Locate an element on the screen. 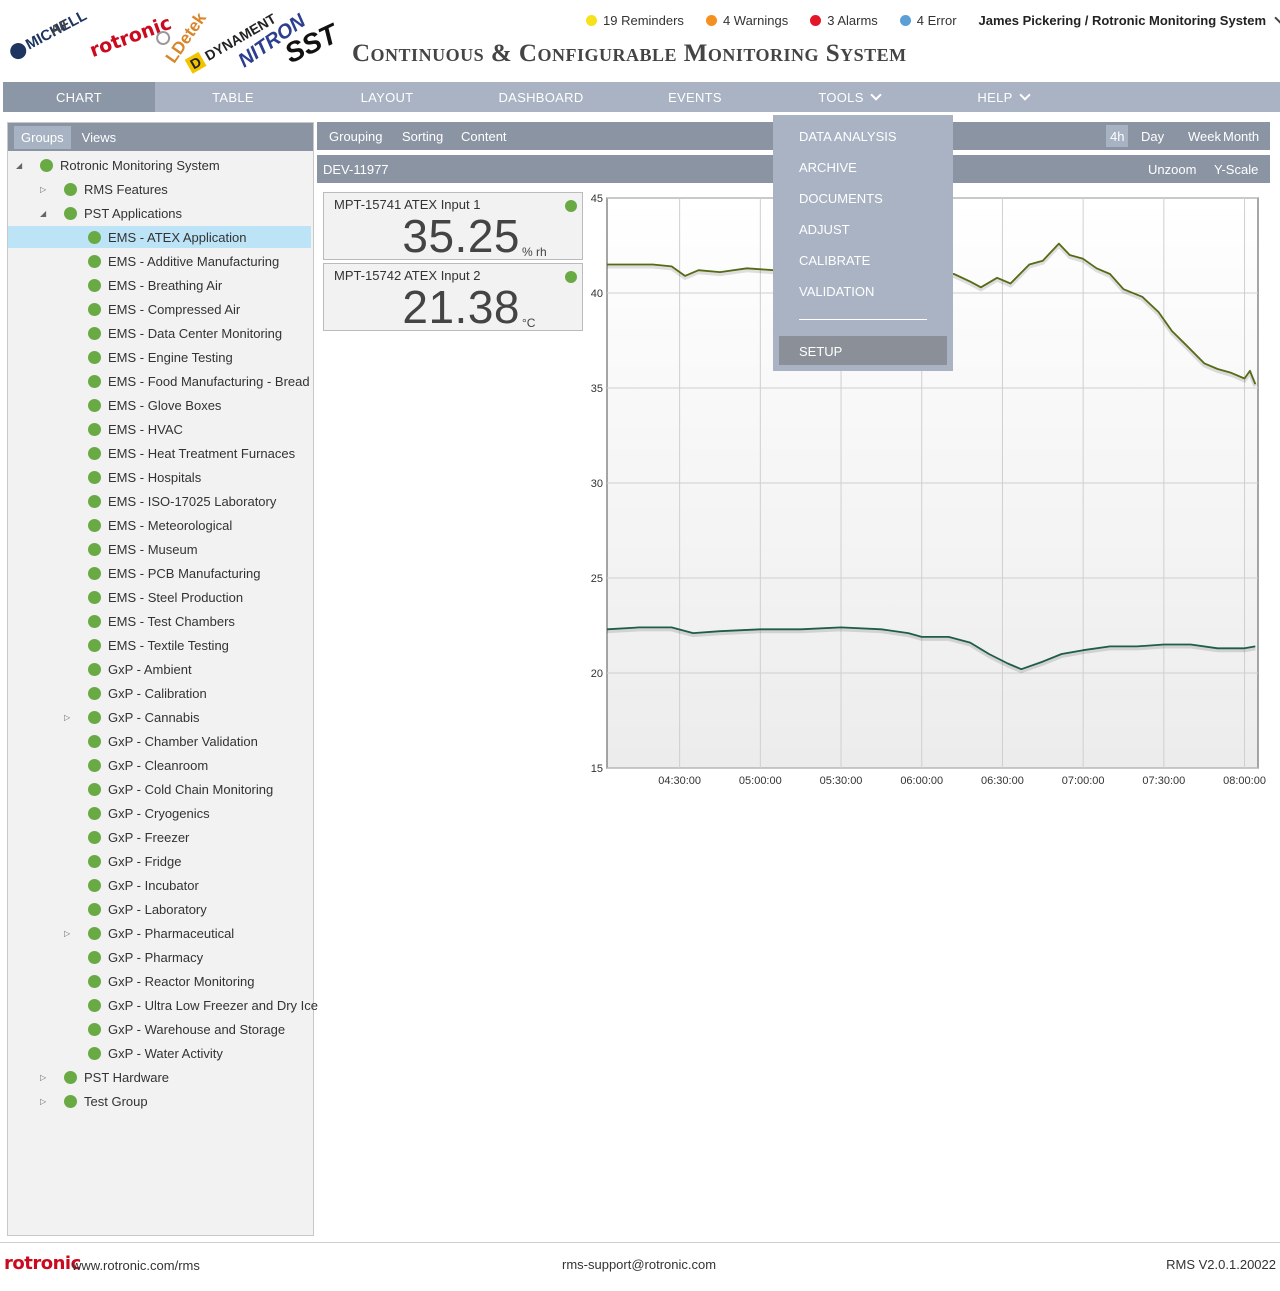 The image size is (1280, 1291). tree-item: EMS - HVAC is located at coordinates (159, 429).